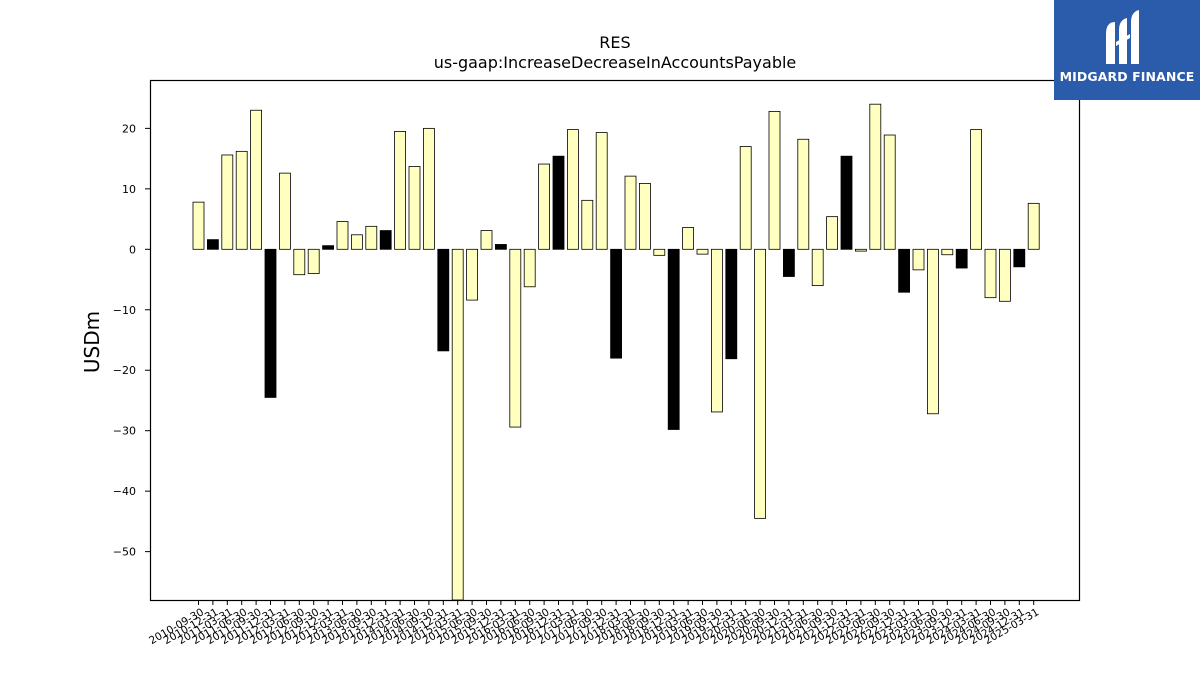  I want to click on brand-logo: MIDGARD FINANCE, so click(1127, 50).